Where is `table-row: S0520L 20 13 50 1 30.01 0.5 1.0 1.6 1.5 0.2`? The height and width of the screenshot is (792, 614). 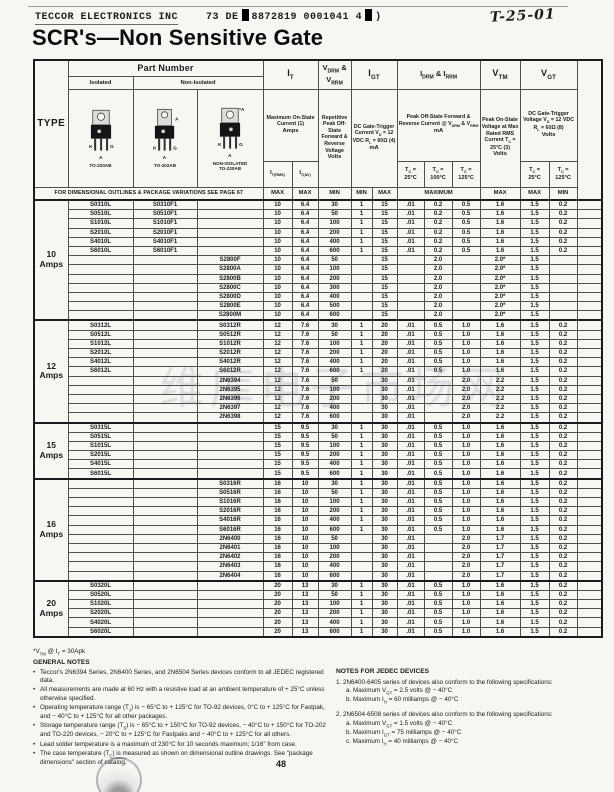 table-row: S0520L 20 13 50 1 30.01 0.5 1.0 1.6 1.5 0.2 is located at coordinates (318, 595).